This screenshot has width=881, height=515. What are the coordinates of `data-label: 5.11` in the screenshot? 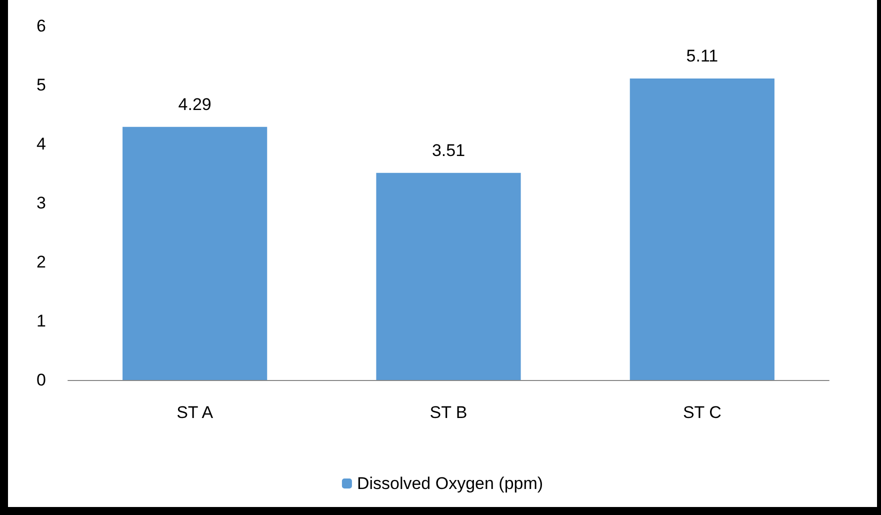 It's located at (702, 56).